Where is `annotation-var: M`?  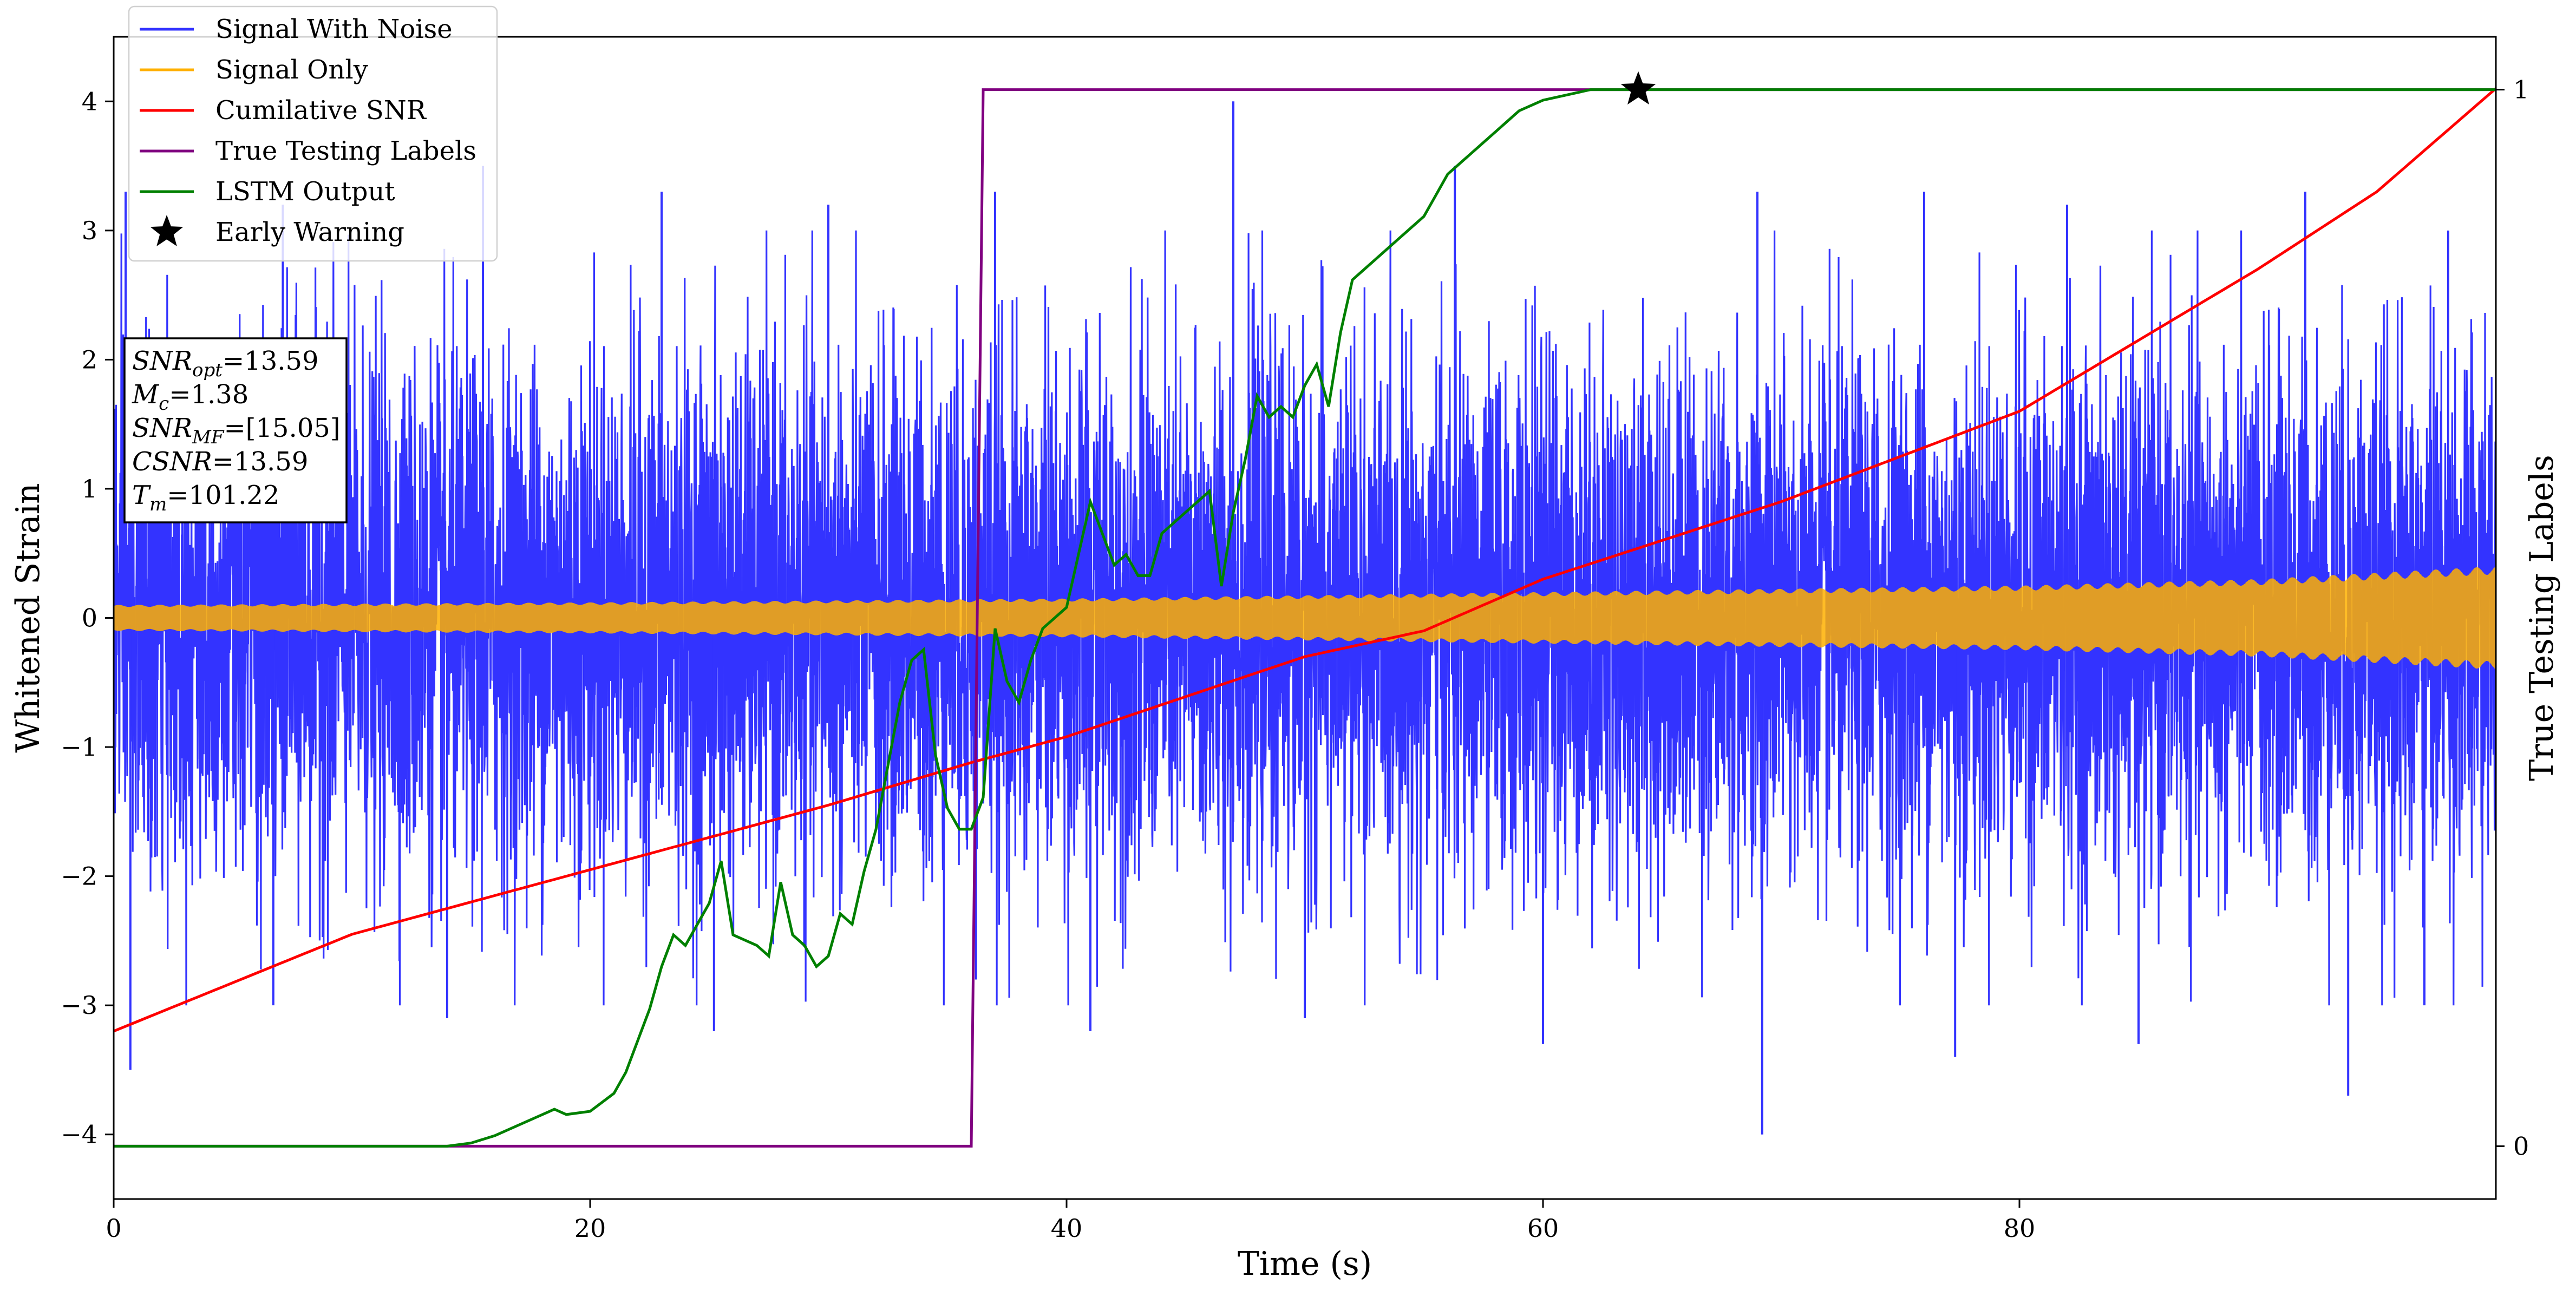 annotation-var: M is located at coordinates (146, 394).